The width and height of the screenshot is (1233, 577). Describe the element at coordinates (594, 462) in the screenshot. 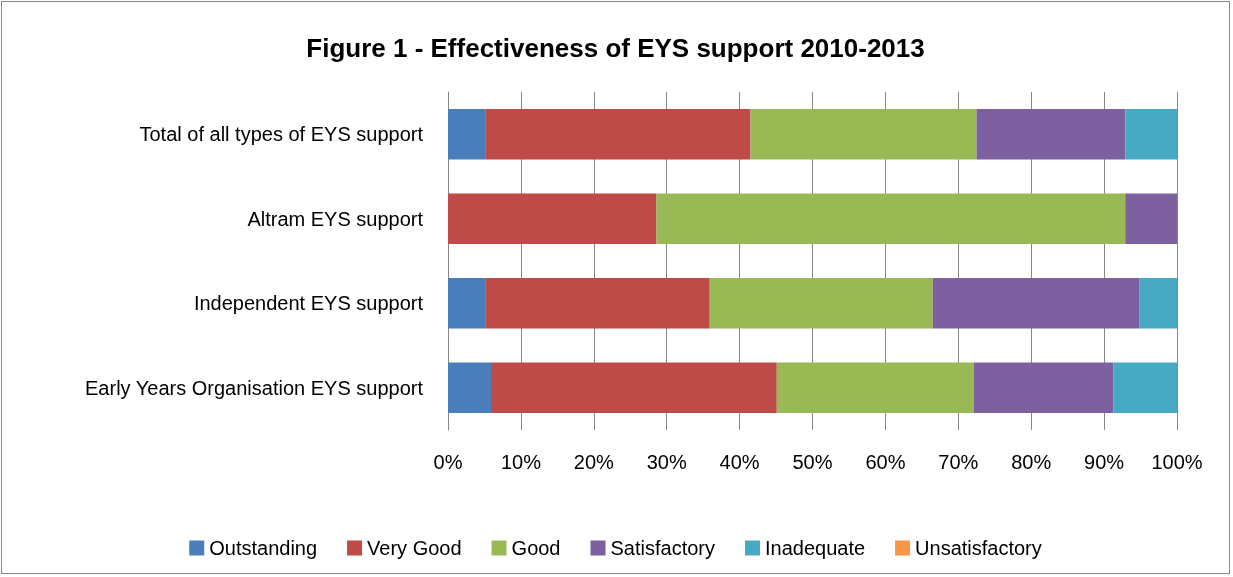

I see `x-tick-label: 20%` at that location.